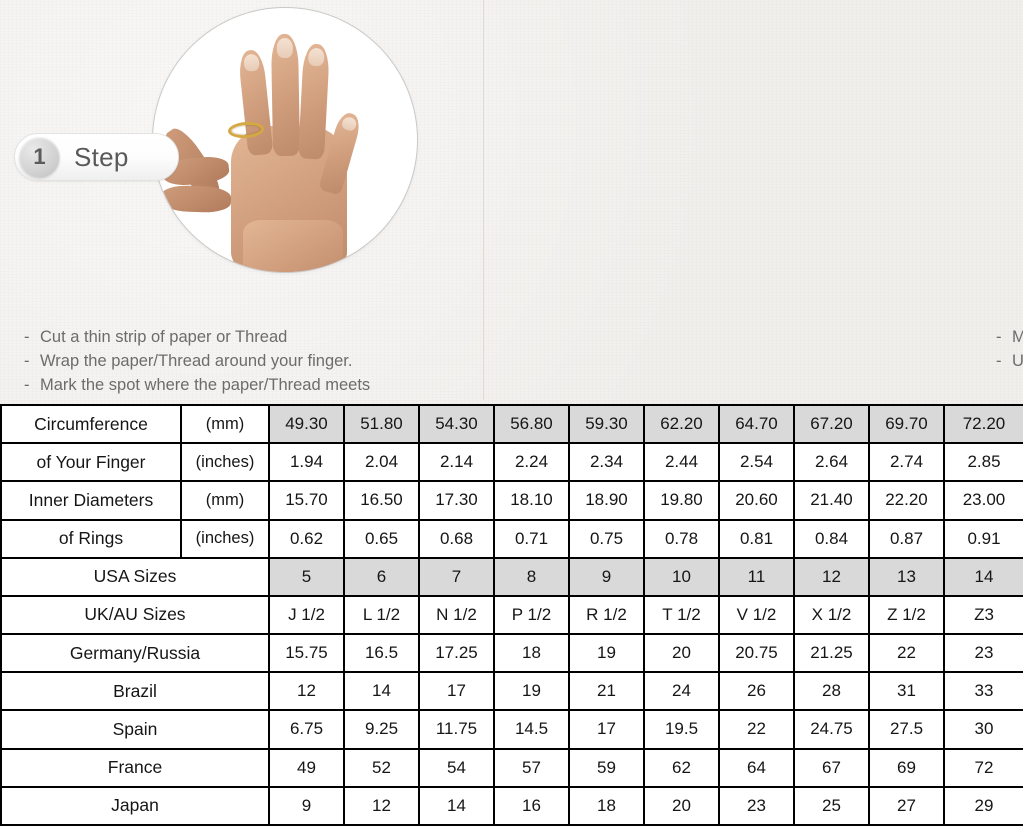  Describe the element at coordinates (531, 538) in the screenshot. I see `table-cell: 0.71` at that location.